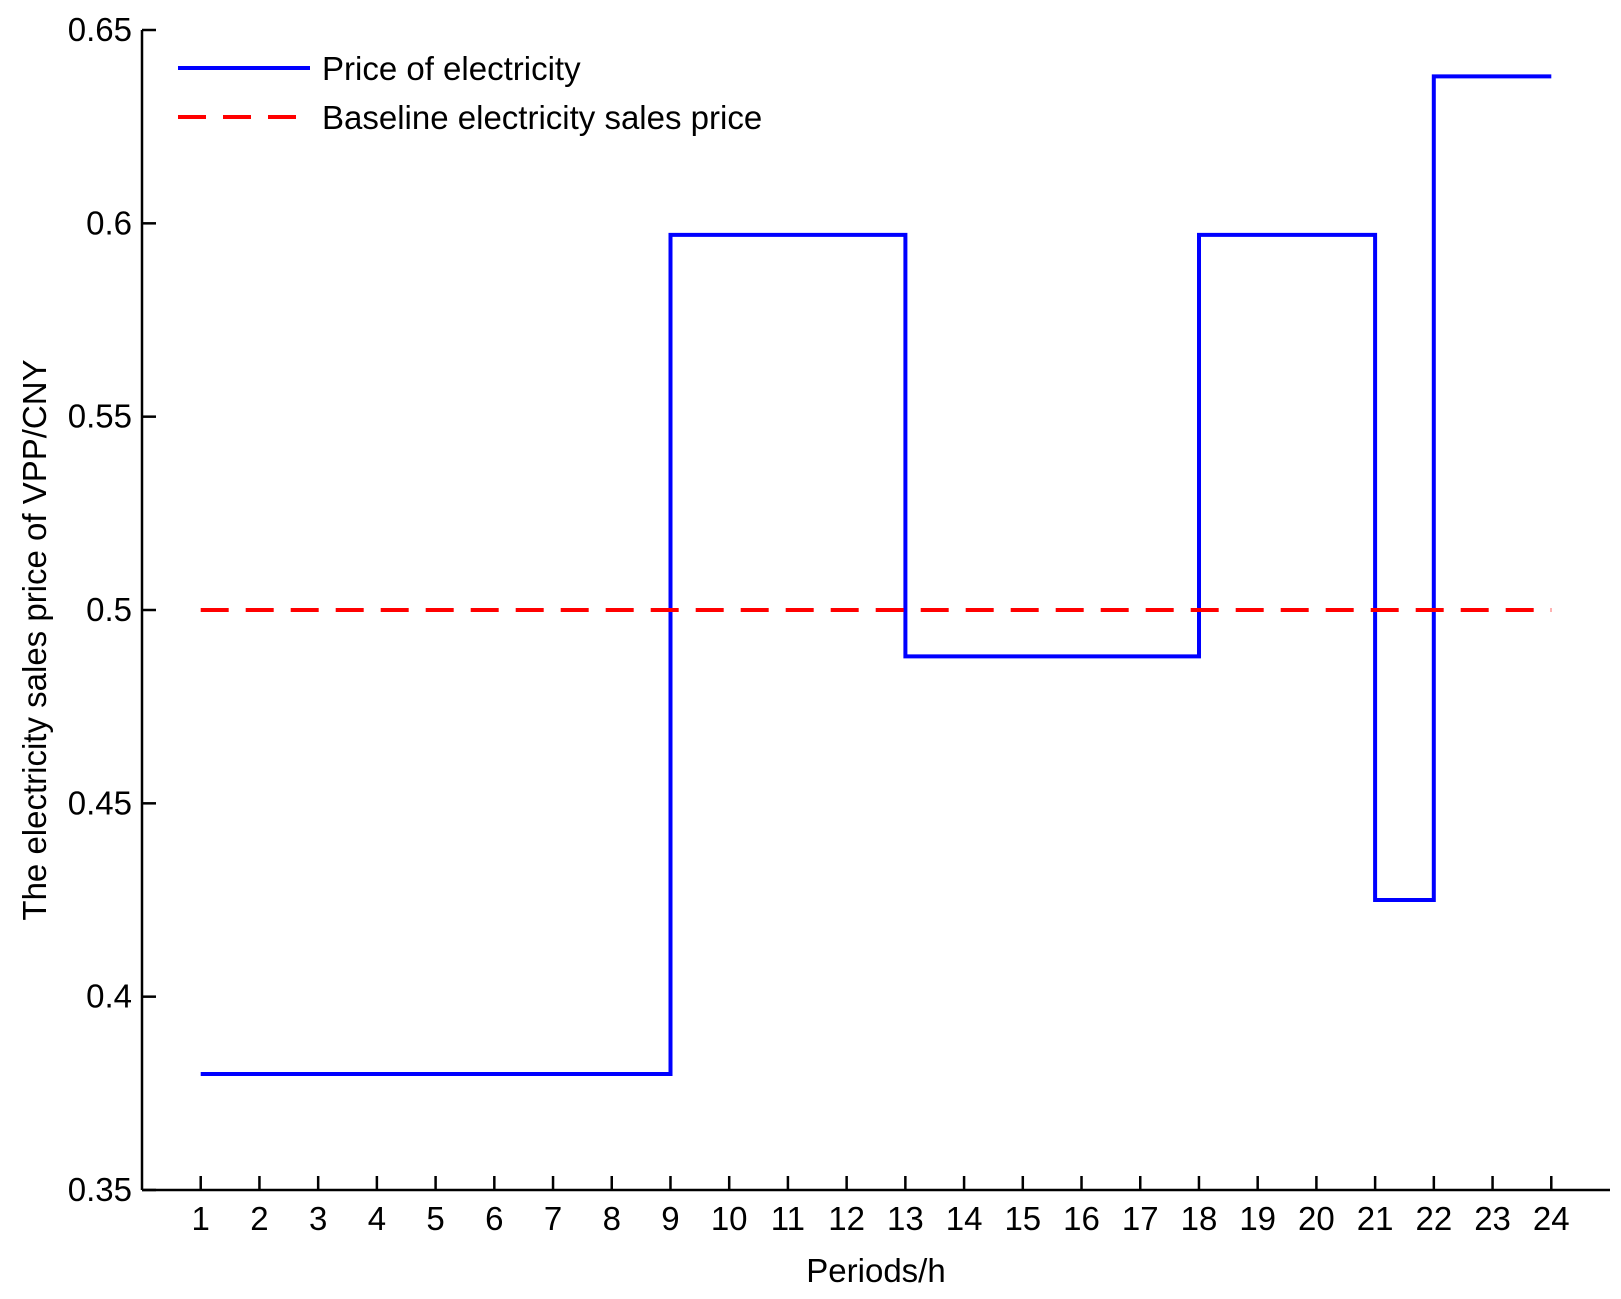 This screenshot has height=1299, width=1621. What do you see at coordinates (100, 802) in the screenshot?
I see `y-tick-label: 0.45` at bounding box center [100, 802].